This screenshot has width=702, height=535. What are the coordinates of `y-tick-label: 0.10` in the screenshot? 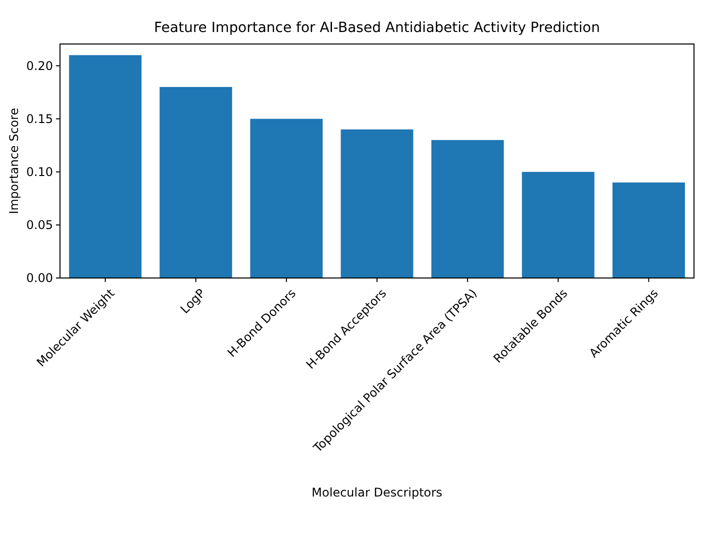 It's located at (39, 172).